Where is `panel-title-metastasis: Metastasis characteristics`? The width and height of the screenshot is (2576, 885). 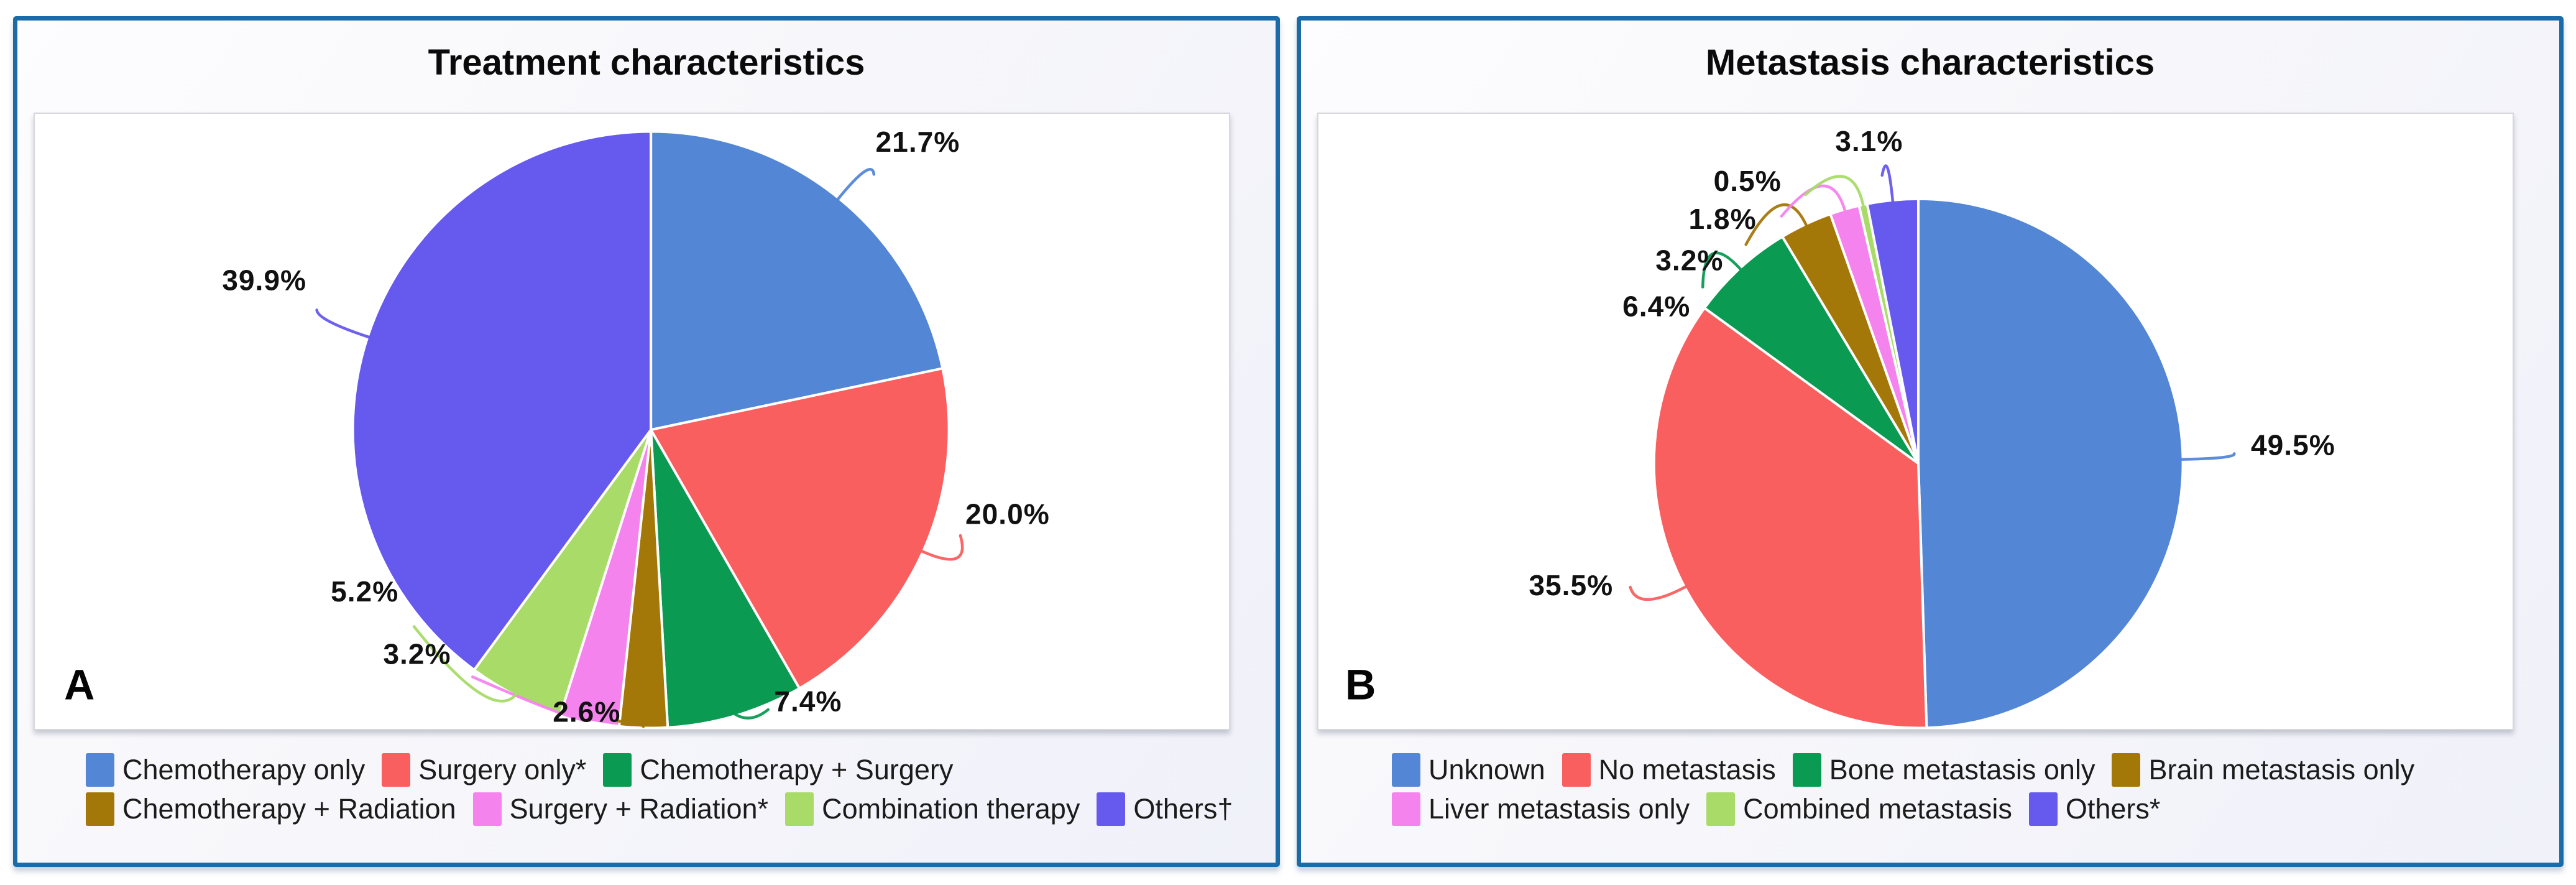
panel-title-metastasis: Metastasis characteristics is located at coordinates (1930, 63).